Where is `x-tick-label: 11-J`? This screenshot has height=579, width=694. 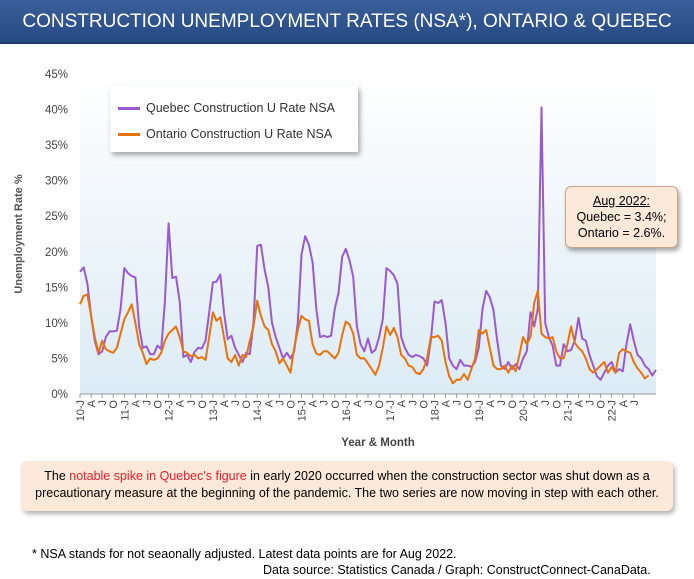
x-tick-label: 11-J is located at coordinates (125, 410).